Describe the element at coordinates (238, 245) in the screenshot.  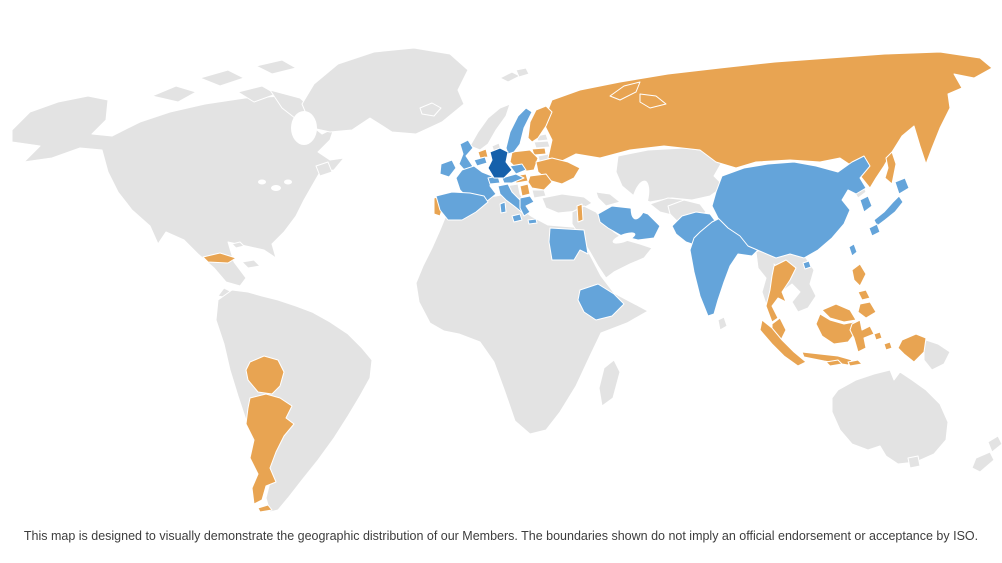
I see `region-bahamas` at that location.